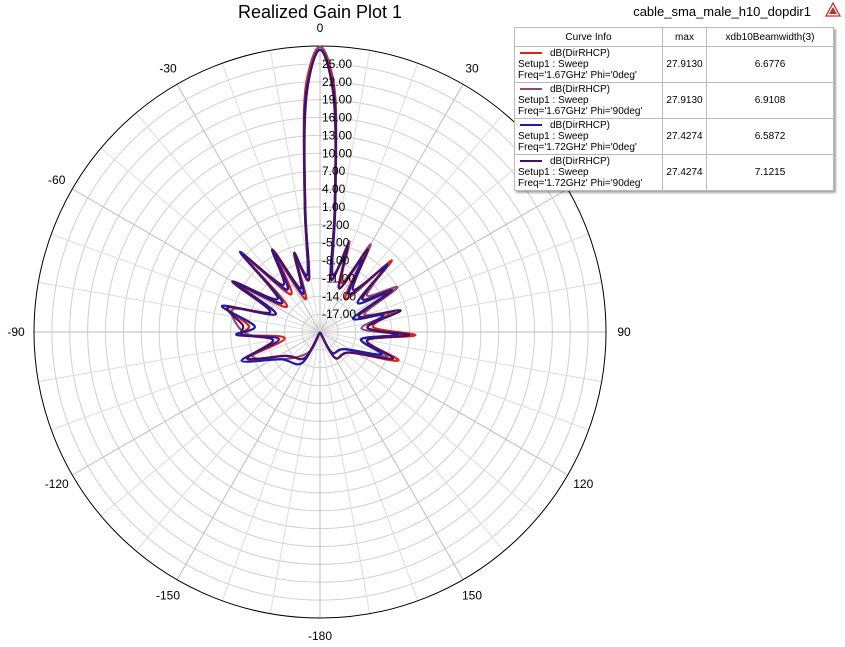 This screenshot has height=647, width=845. I want to click on angle-label: -30, so click(168, 69).